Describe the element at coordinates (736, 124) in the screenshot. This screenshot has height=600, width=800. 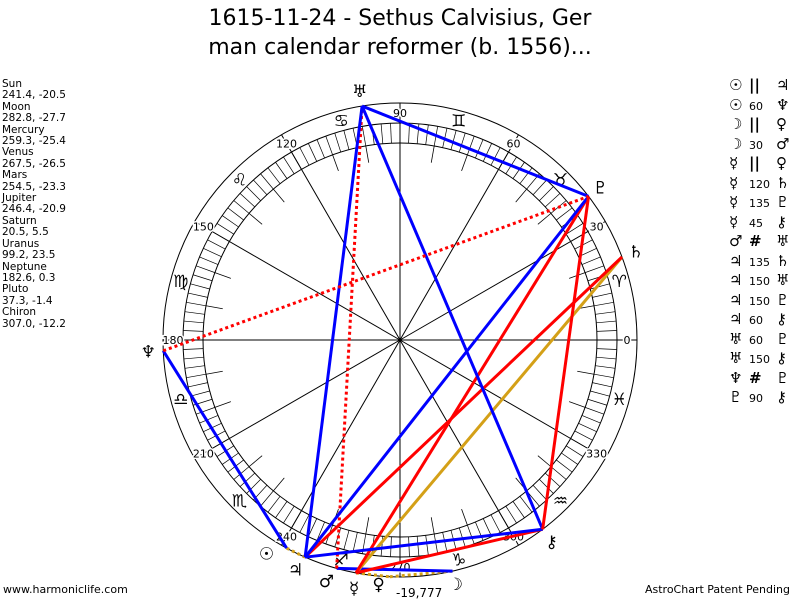
I see `planet-glyph: ☽` at that location.